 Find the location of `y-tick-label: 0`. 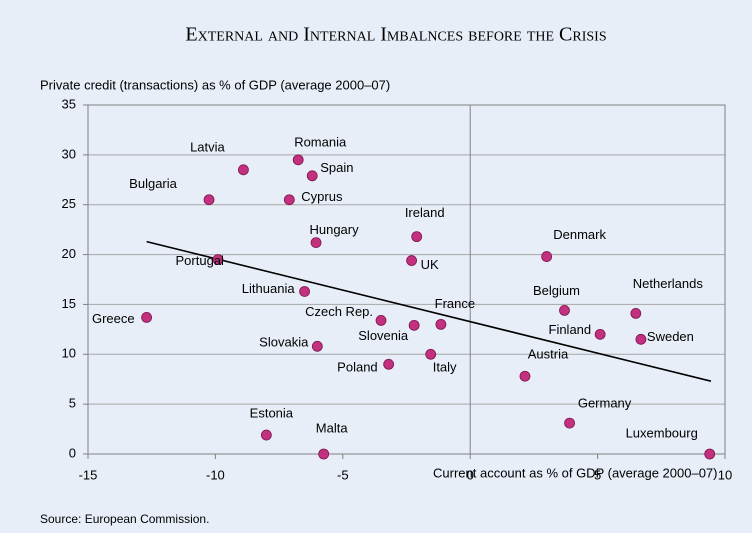

y-tick-label: 0 is located at coordinates (72, 452).